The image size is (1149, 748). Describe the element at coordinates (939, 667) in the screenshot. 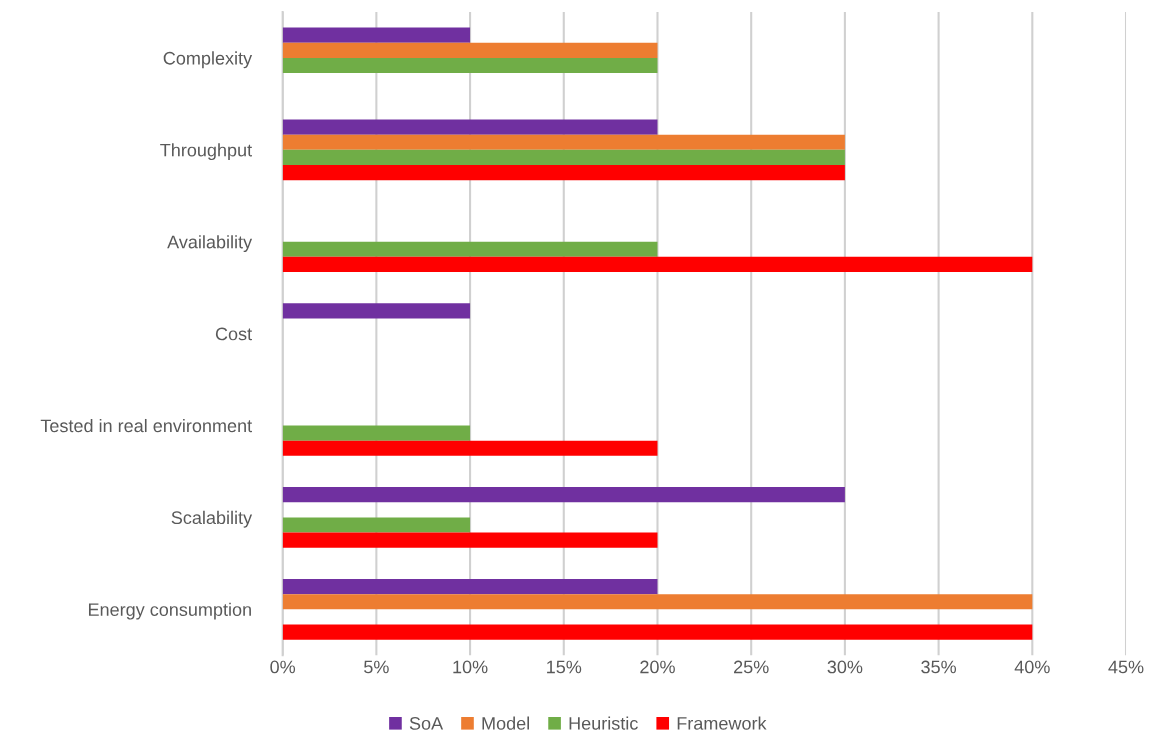

I see `x-tick-label: 35%` at that location.